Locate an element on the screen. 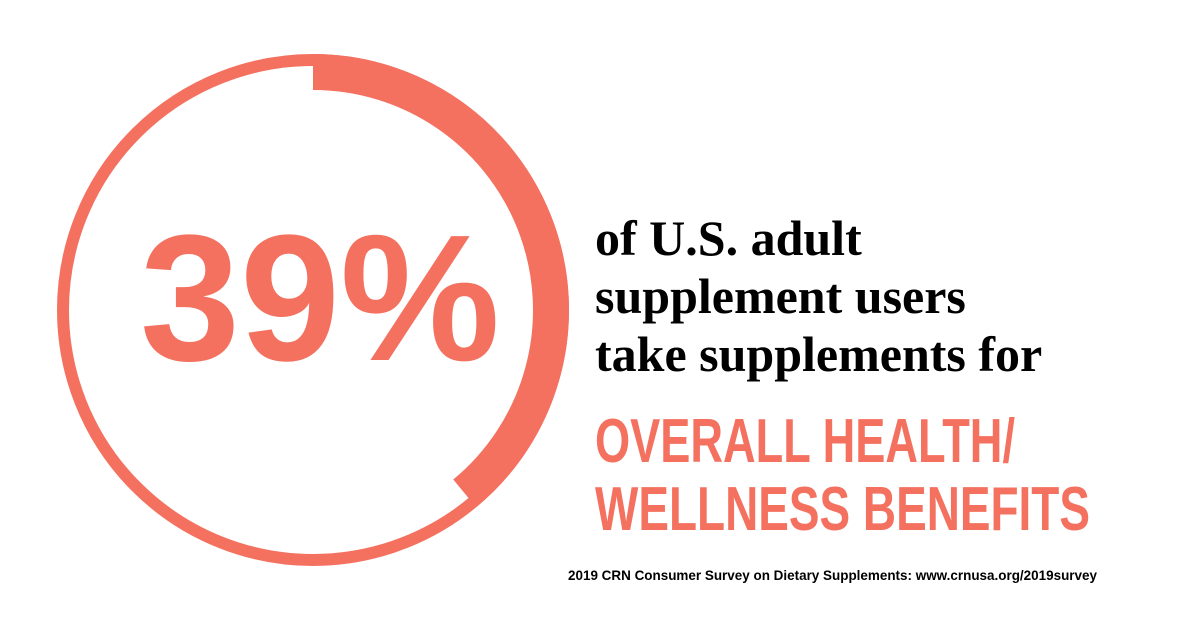 The height and width of the screenshot is (627, 1200). value-label: 39% is located at coordinates (320, 298).